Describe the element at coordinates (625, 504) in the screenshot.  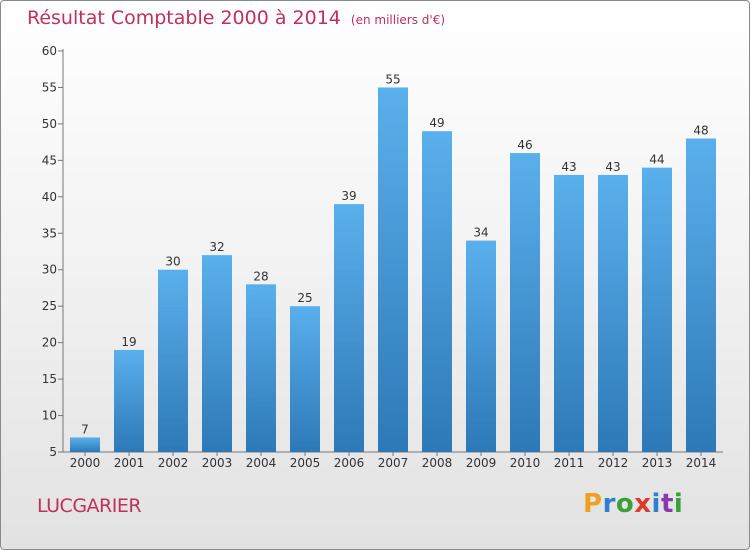
I see `logo-letter: o` at that location.